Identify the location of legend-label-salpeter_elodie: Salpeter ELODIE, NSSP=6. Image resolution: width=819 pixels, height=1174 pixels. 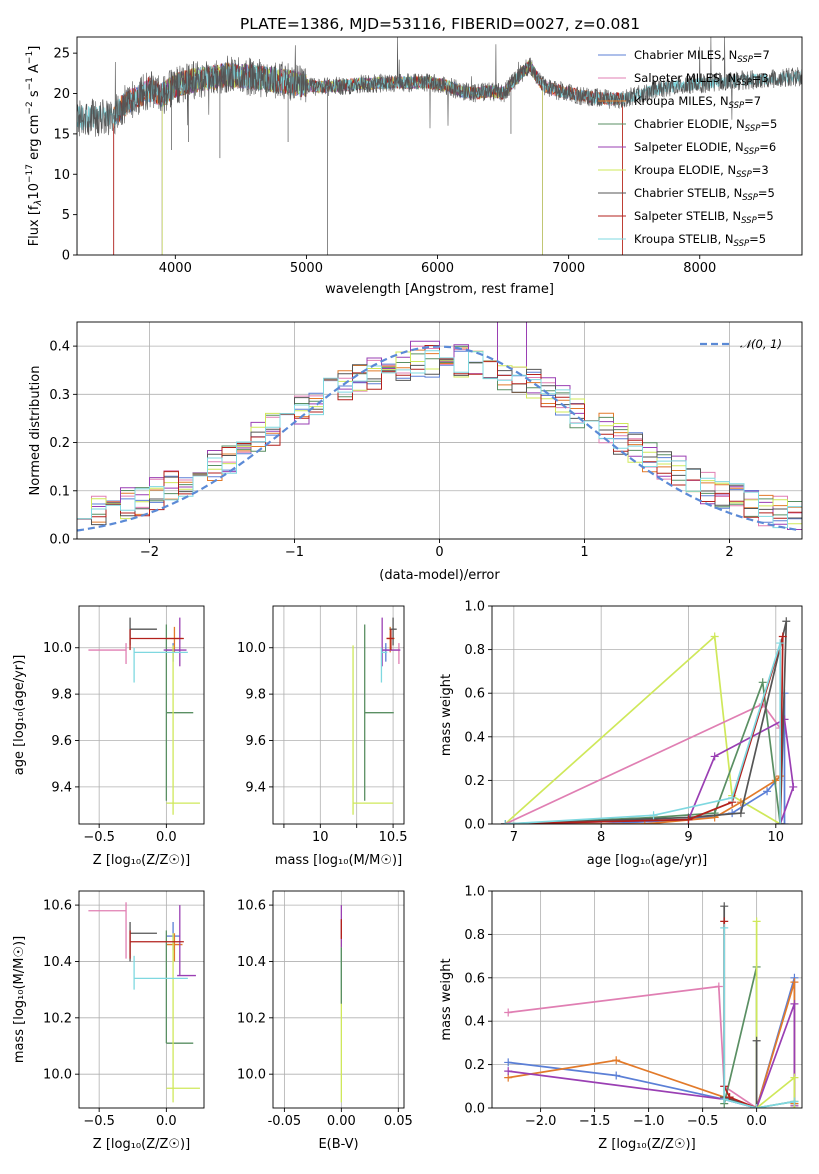
(705, 148).